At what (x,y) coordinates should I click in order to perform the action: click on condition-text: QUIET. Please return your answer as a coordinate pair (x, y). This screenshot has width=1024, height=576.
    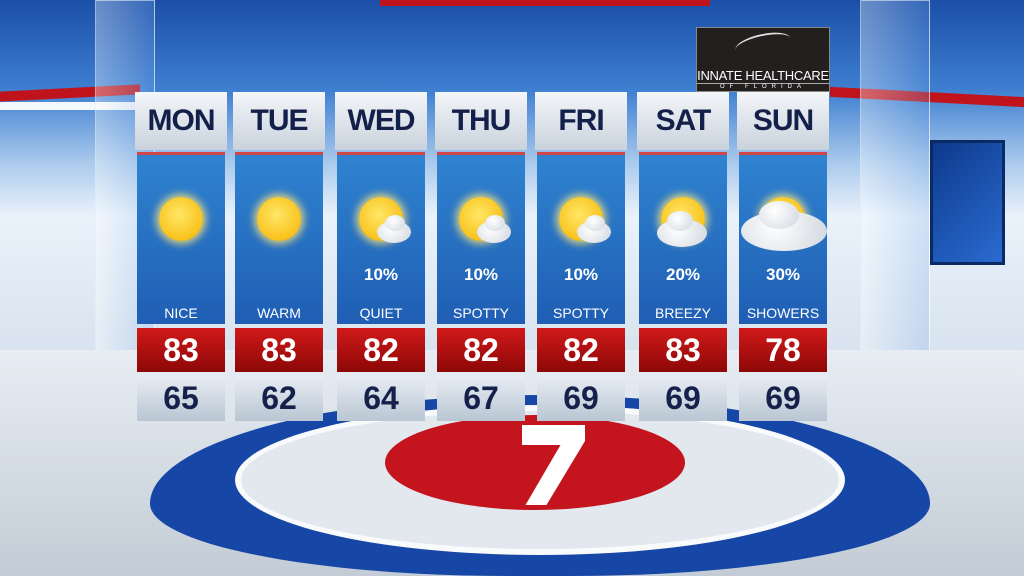
    Looking at the image, I should click on (381, 313).